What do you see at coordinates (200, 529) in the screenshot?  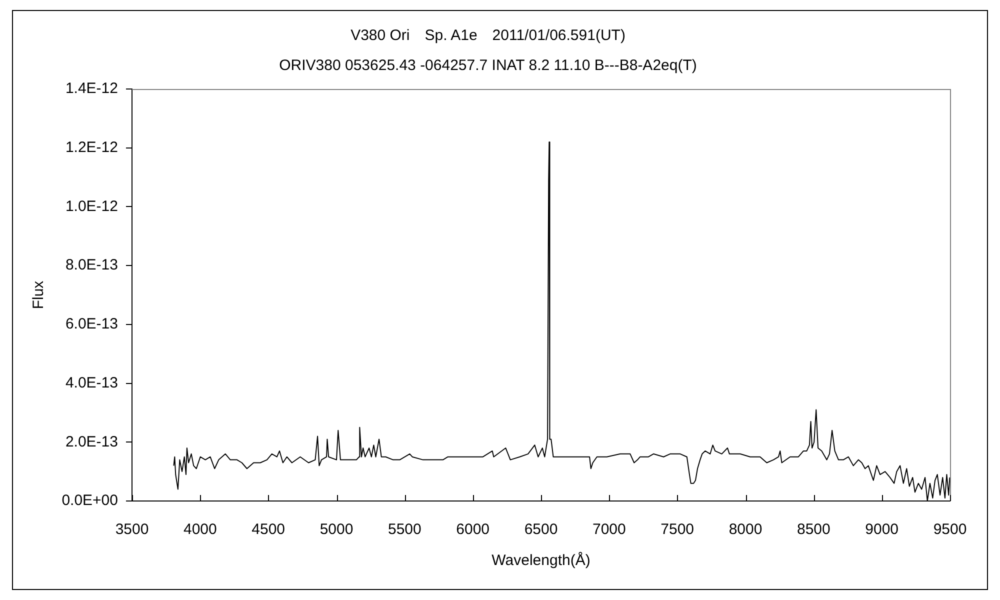 I see `x-tick-label: 4000` at bounding box center [200, 529].